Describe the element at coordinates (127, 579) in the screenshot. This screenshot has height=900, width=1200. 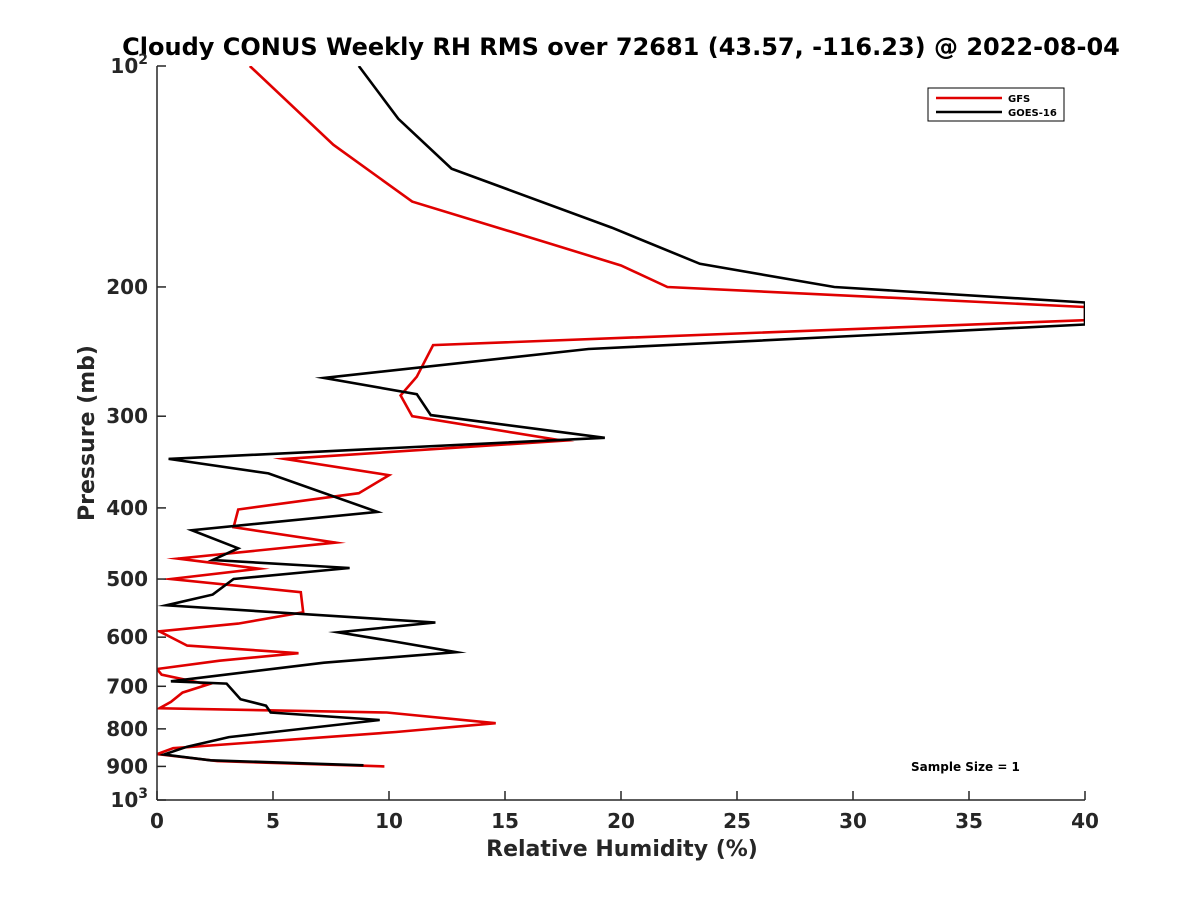
I see `y-tick-label: 500` at that location.